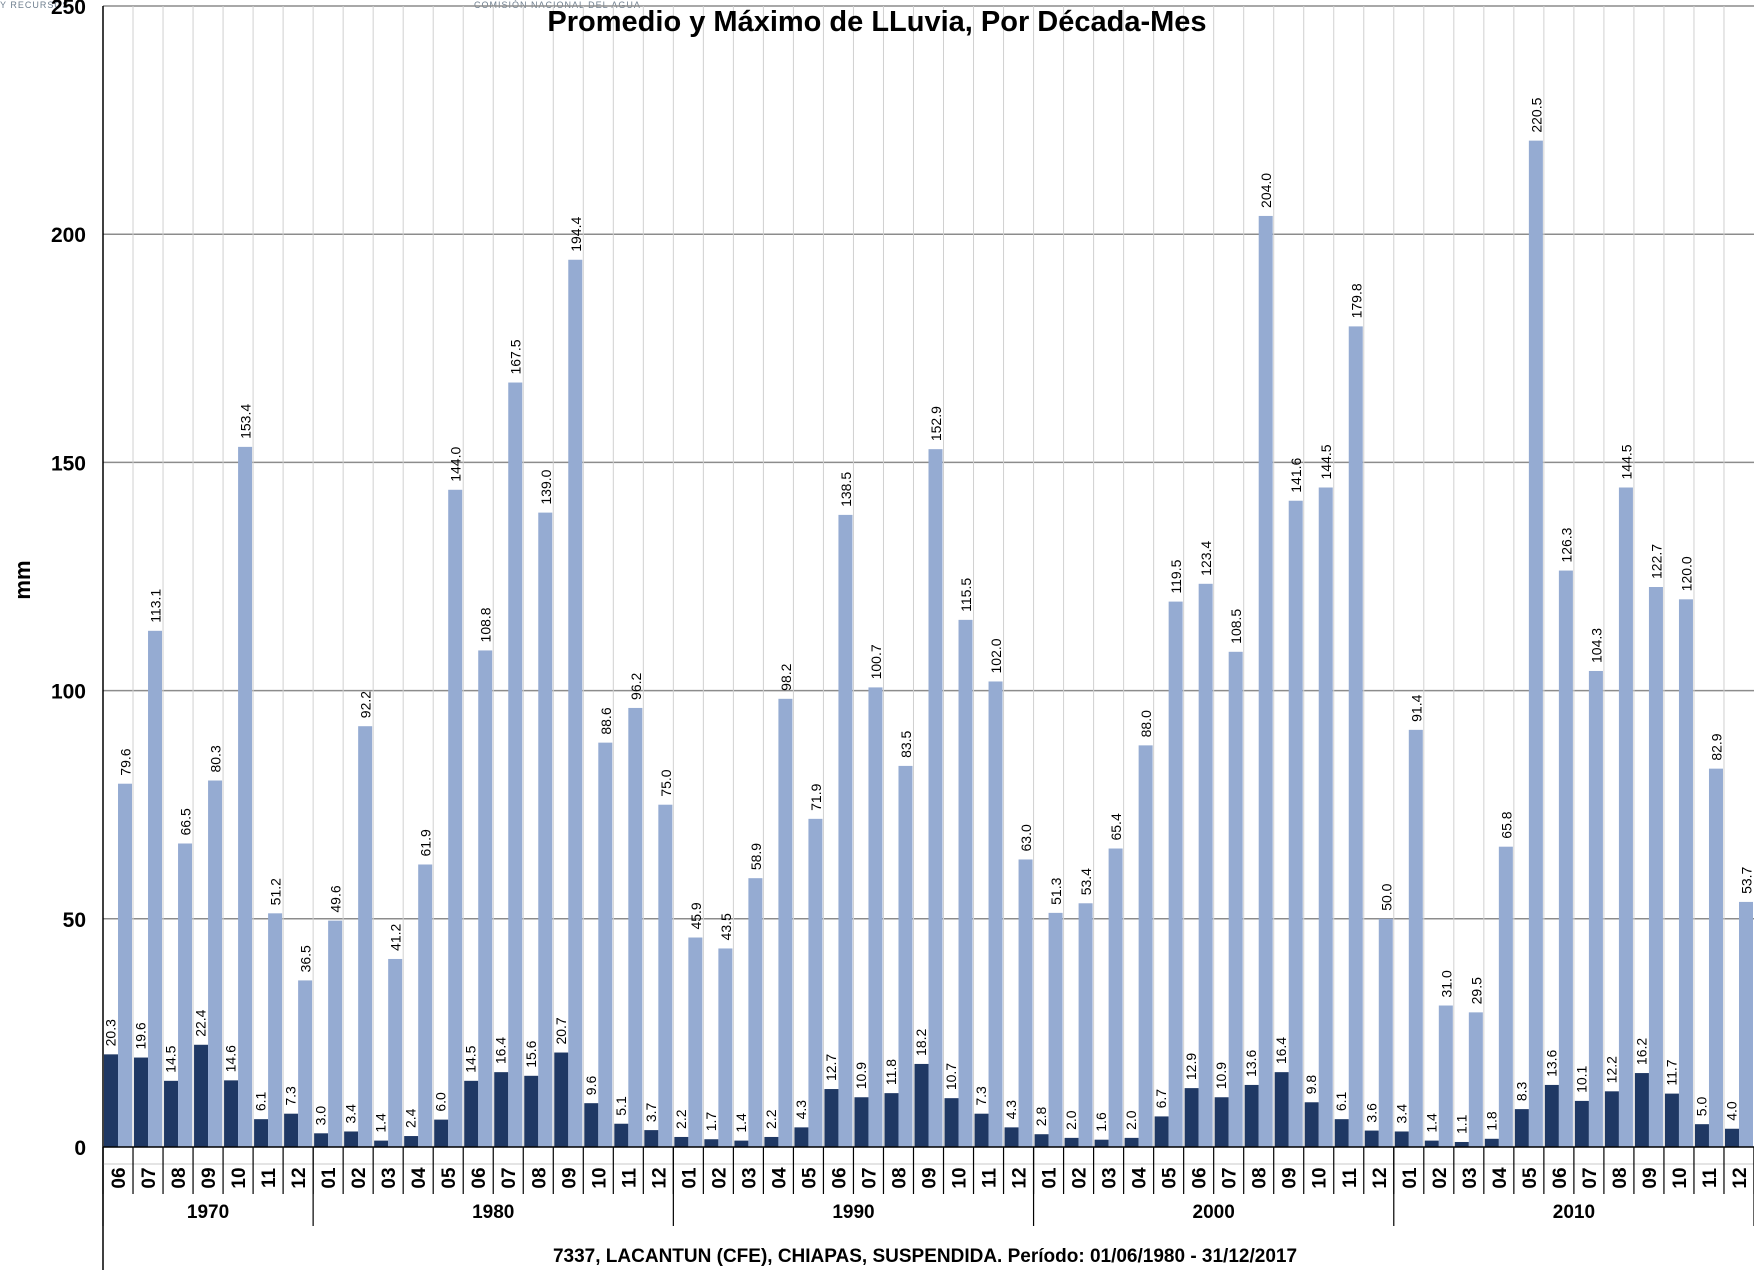  Describe the element at coordinates (1356, 300) in the screenshot. I see `data-label-maximo: 179.8` at that location.